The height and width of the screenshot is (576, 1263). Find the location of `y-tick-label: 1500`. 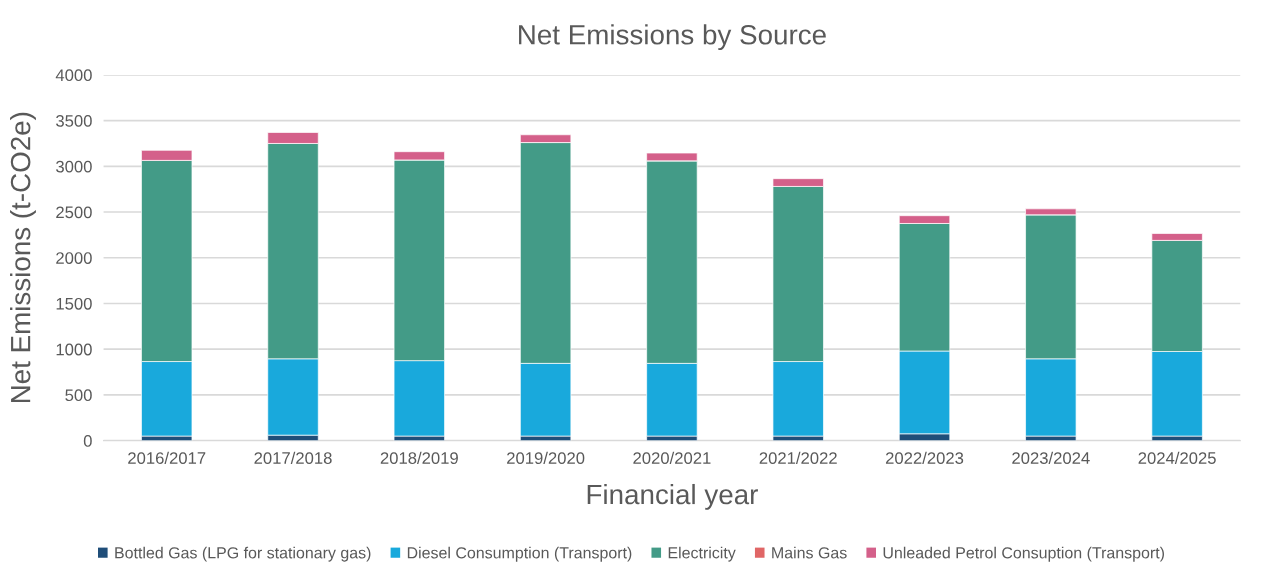

y-tick-label: 1500 is located at coordinates (74, 303).